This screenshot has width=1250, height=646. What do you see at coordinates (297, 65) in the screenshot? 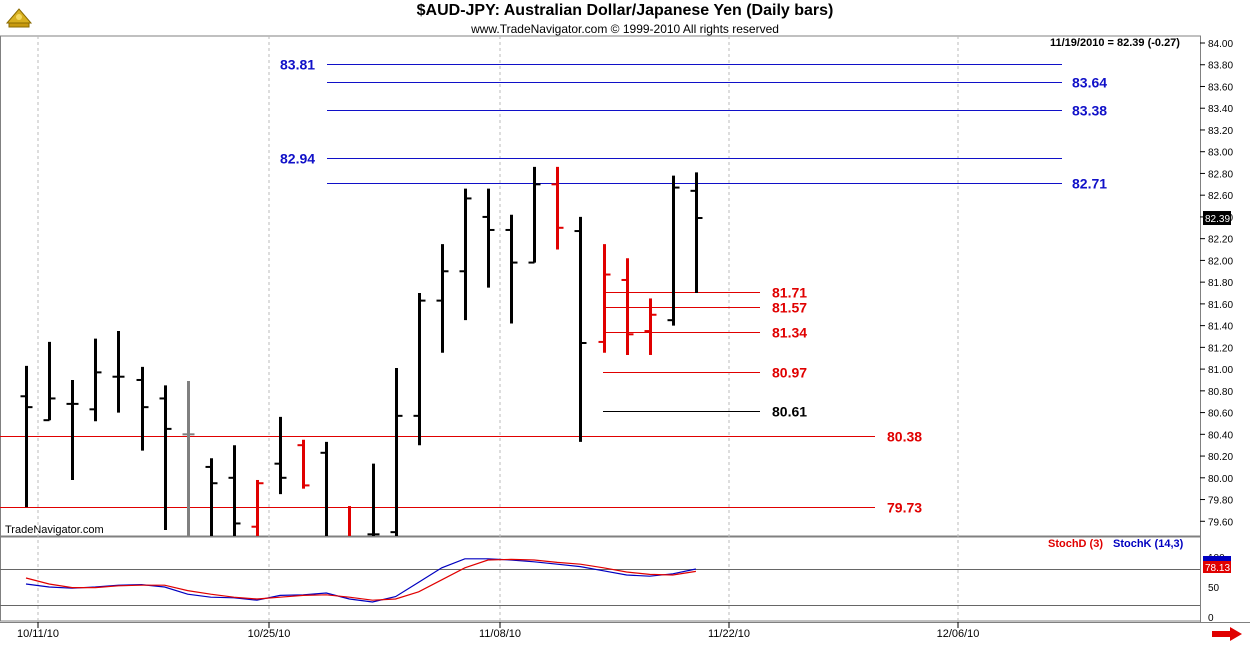
I see `level-label: 83.81` at bounding box center [297, 65].